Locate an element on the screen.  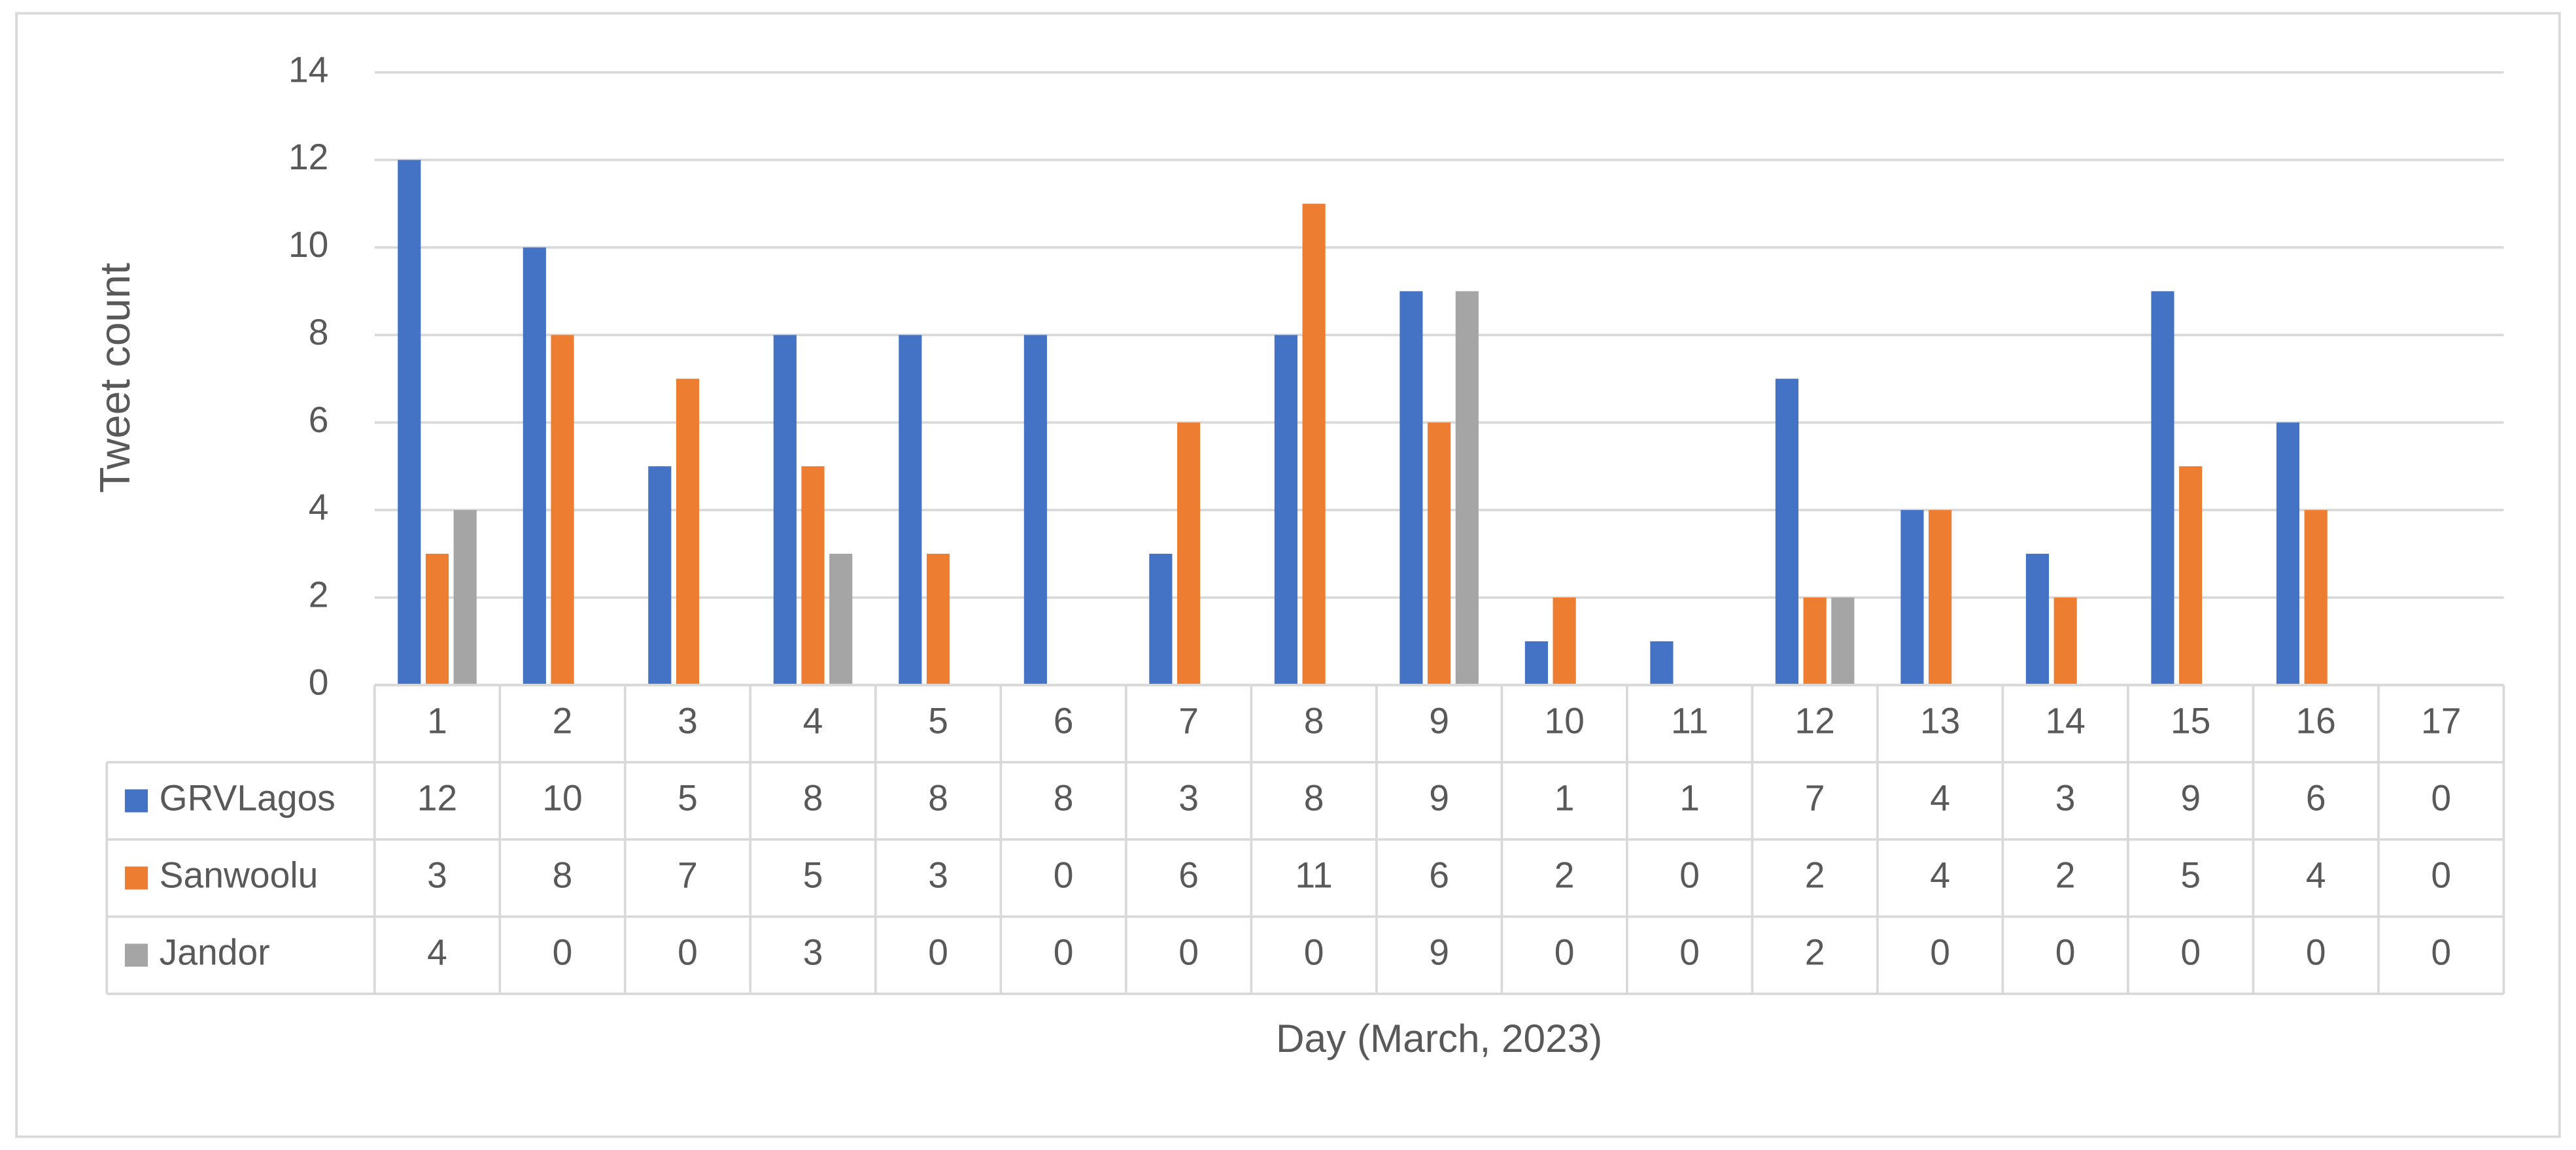
x-tick-label: 4 is located at coordinates (813, 720).